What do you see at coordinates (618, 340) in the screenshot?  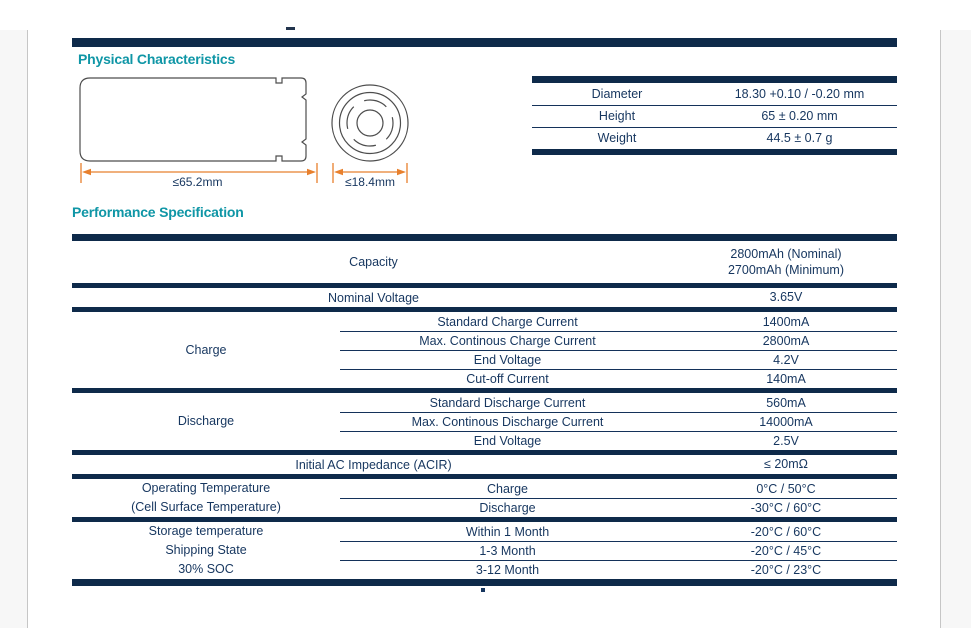 I see `table-row: Max. Continous Charge Current 2800mA` at bounding box center [618, 340].